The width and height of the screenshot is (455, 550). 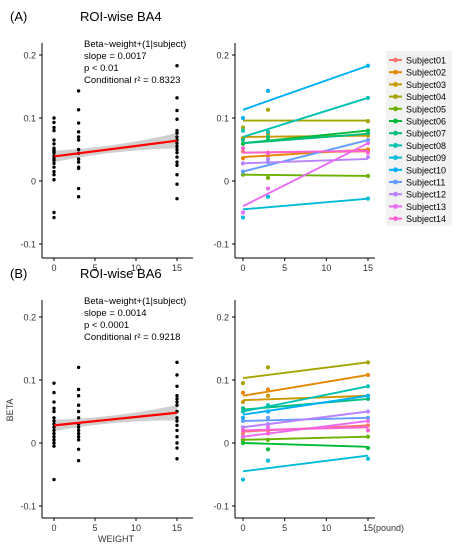 I want to click on series-point-subject08, so click(x=368, y=386).